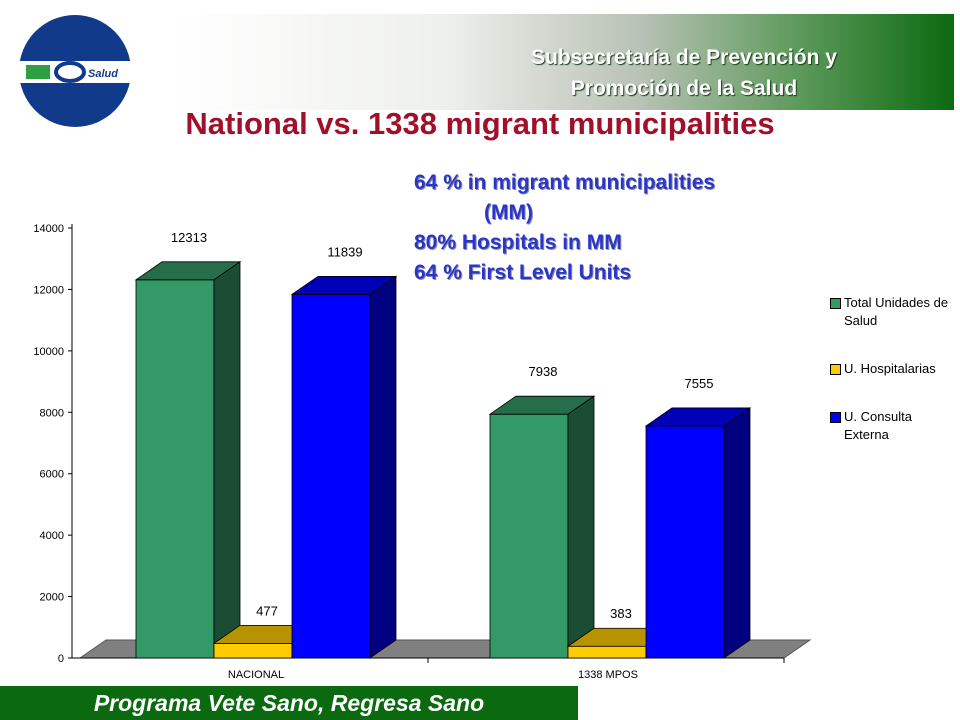 The width and height of the screenshot is (960, 720). What do you see at coordinates (508, 212) in the screenshot?
I see `note-line-2: (MM)` at bounding box center [508, 212].